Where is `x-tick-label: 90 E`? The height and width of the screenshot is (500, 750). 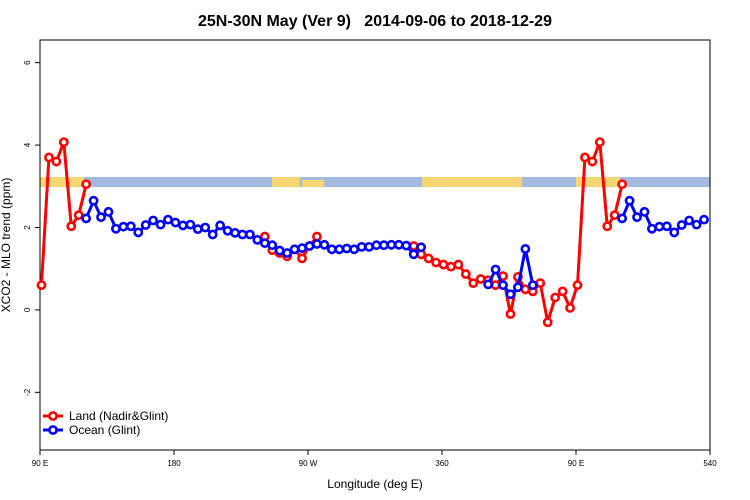
x-tick-label: 90 E is located at coordinates (576, 463).